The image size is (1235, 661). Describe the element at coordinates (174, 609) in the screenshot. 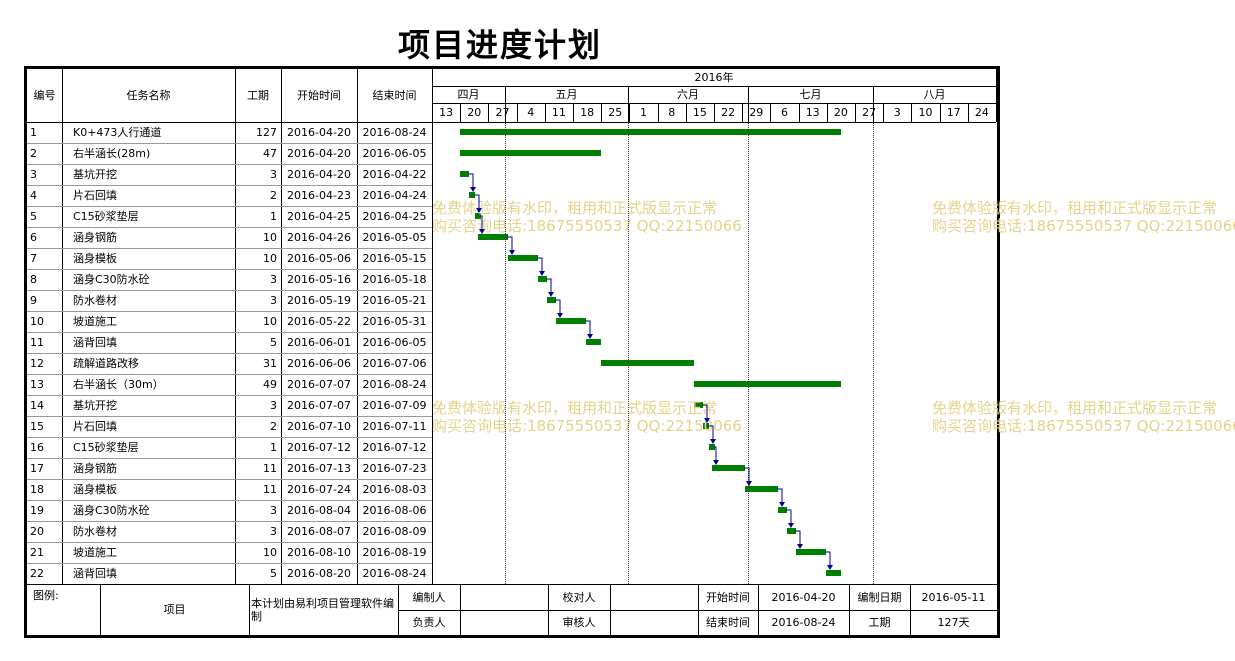

I see `legend-item: 项目` at that location.